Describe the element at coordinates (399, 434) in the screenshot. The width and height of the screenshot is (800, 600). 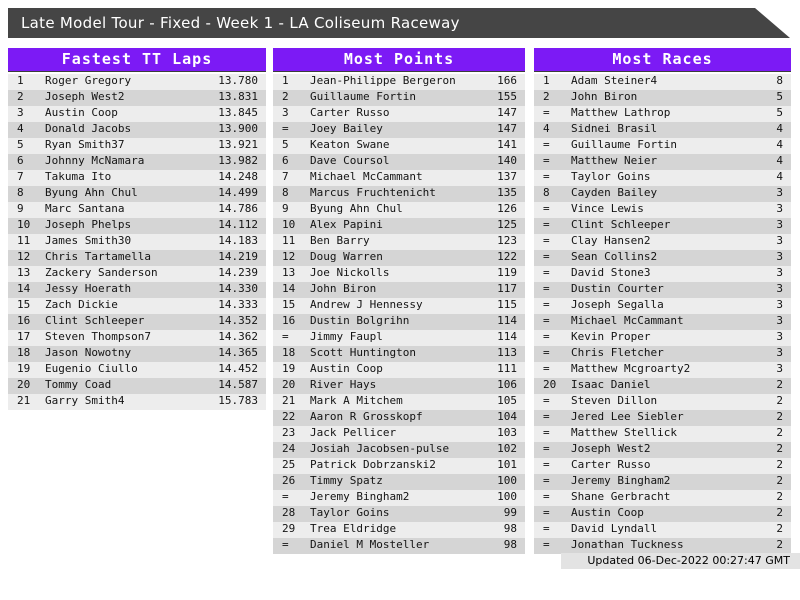
I see `table-row: 23 Jack Pellicer 103` at that location.